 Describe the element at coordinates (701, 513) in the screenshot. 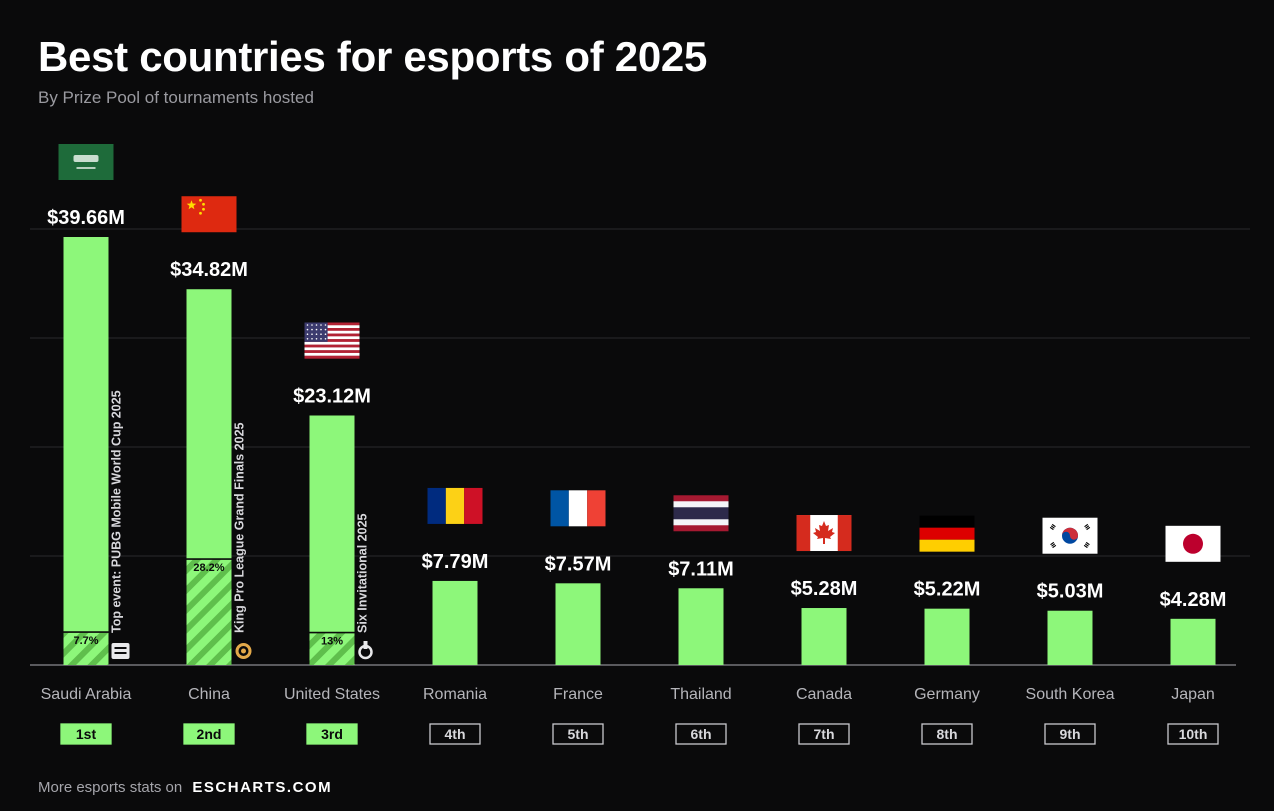

I see `thailand-flag` at that location.